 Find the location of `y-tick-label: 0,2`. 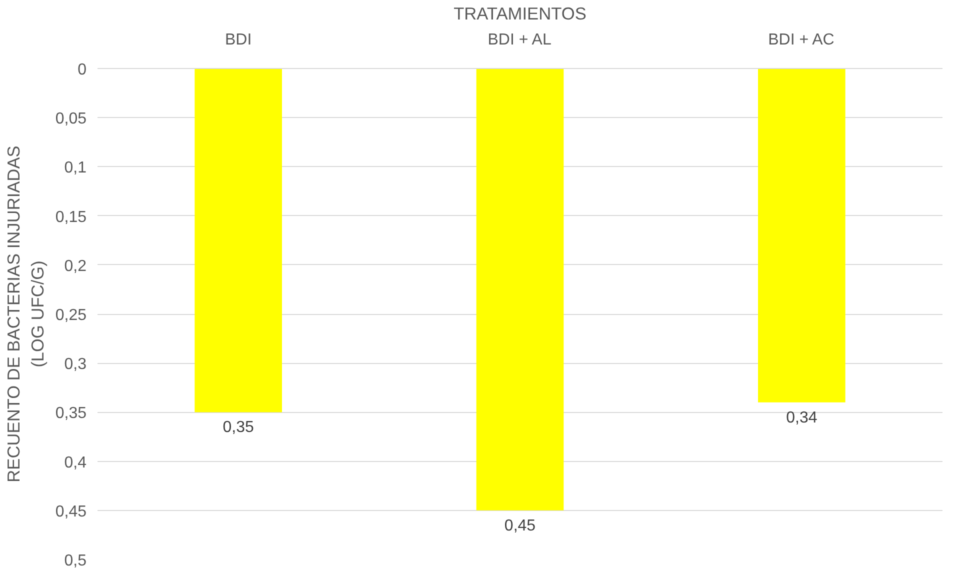

y-tick-label: 0,2 is located at coordinates (75, 266).